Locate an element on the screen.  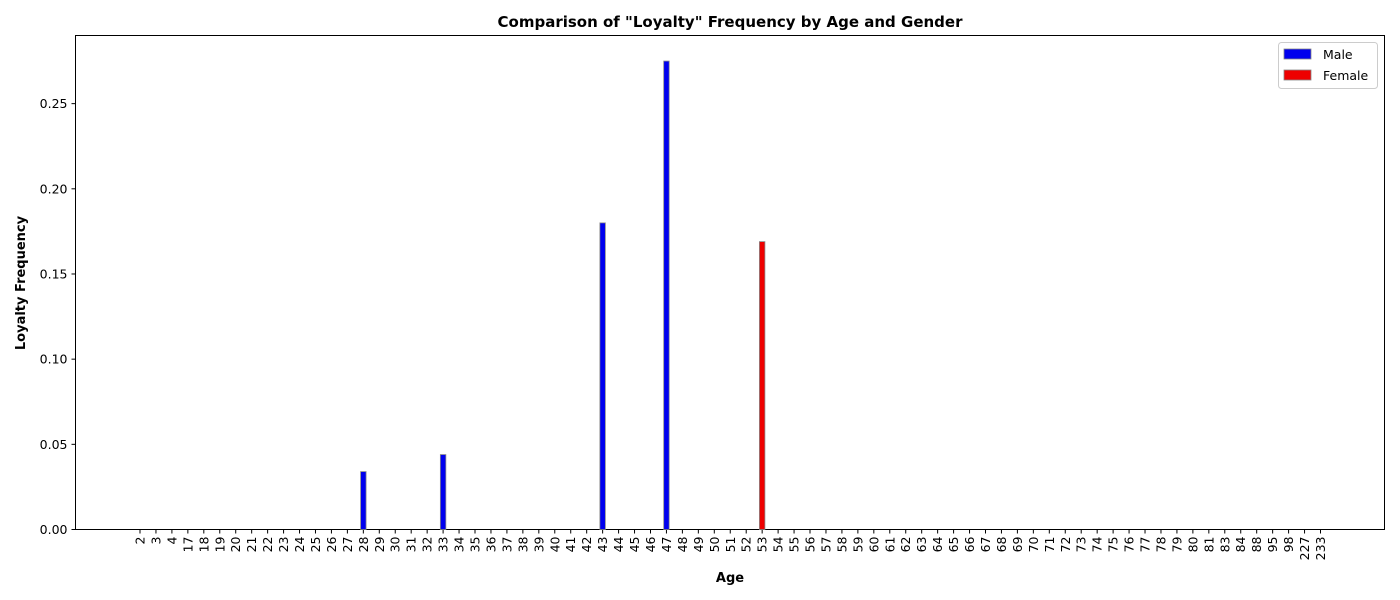
x-tick-label: 57 is located at coordinates (825, 545).